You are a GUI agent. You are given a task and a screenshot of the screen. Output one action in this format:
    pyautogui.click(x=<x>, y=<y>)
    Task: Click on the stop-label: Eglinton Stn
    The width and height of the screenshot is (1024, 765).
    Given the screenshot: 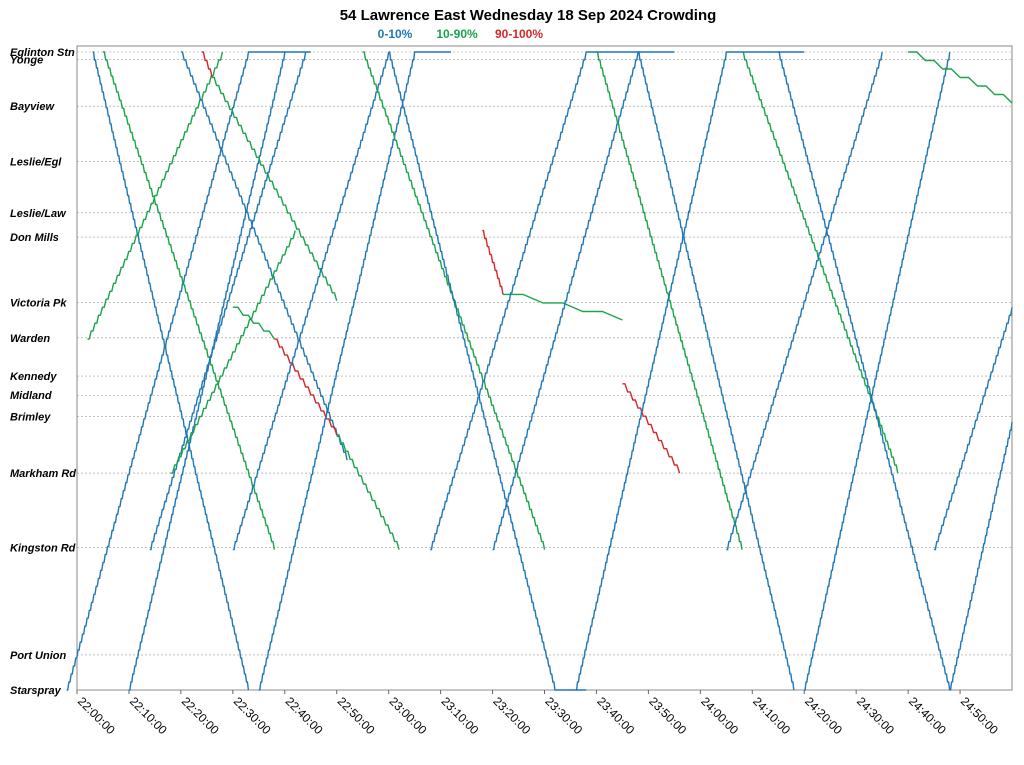 What is the action you would take?
    pyautogui.click(x=42, y=53)
    